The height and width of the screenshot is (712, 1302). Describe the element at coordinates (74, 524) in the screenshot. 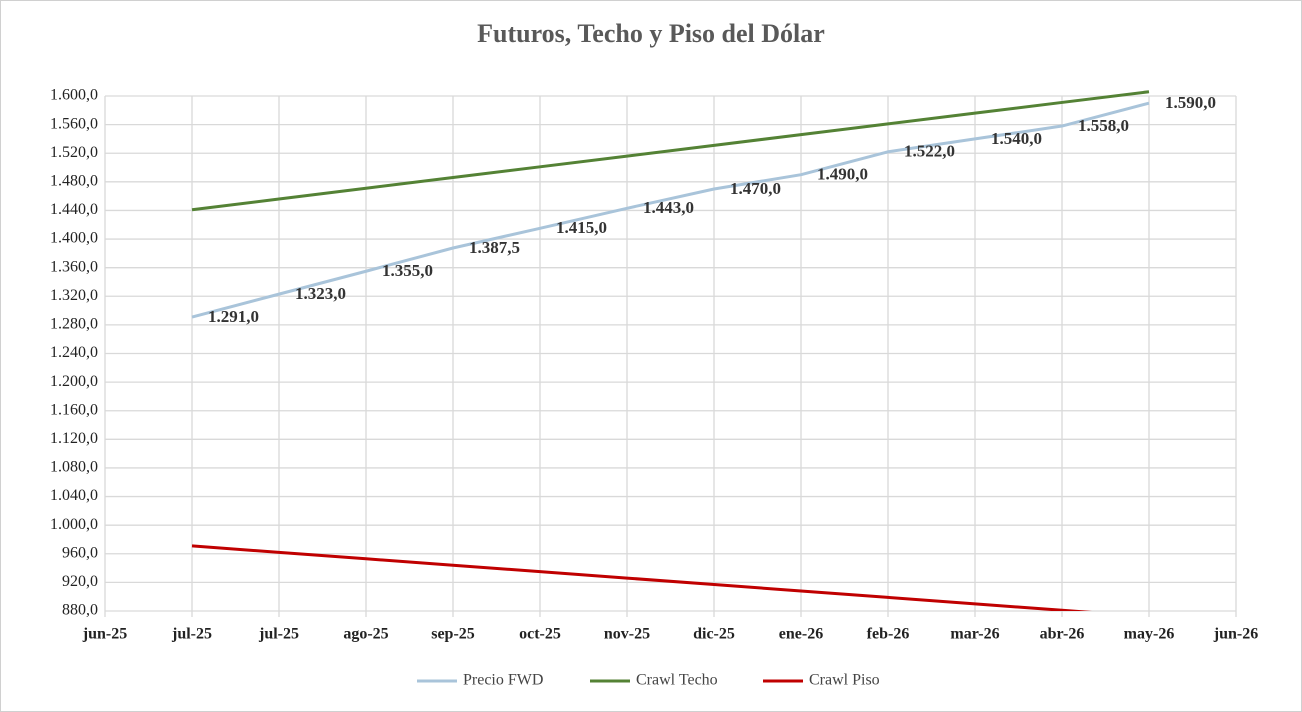

I see `y-tick-label: 1.000,0` at that location.